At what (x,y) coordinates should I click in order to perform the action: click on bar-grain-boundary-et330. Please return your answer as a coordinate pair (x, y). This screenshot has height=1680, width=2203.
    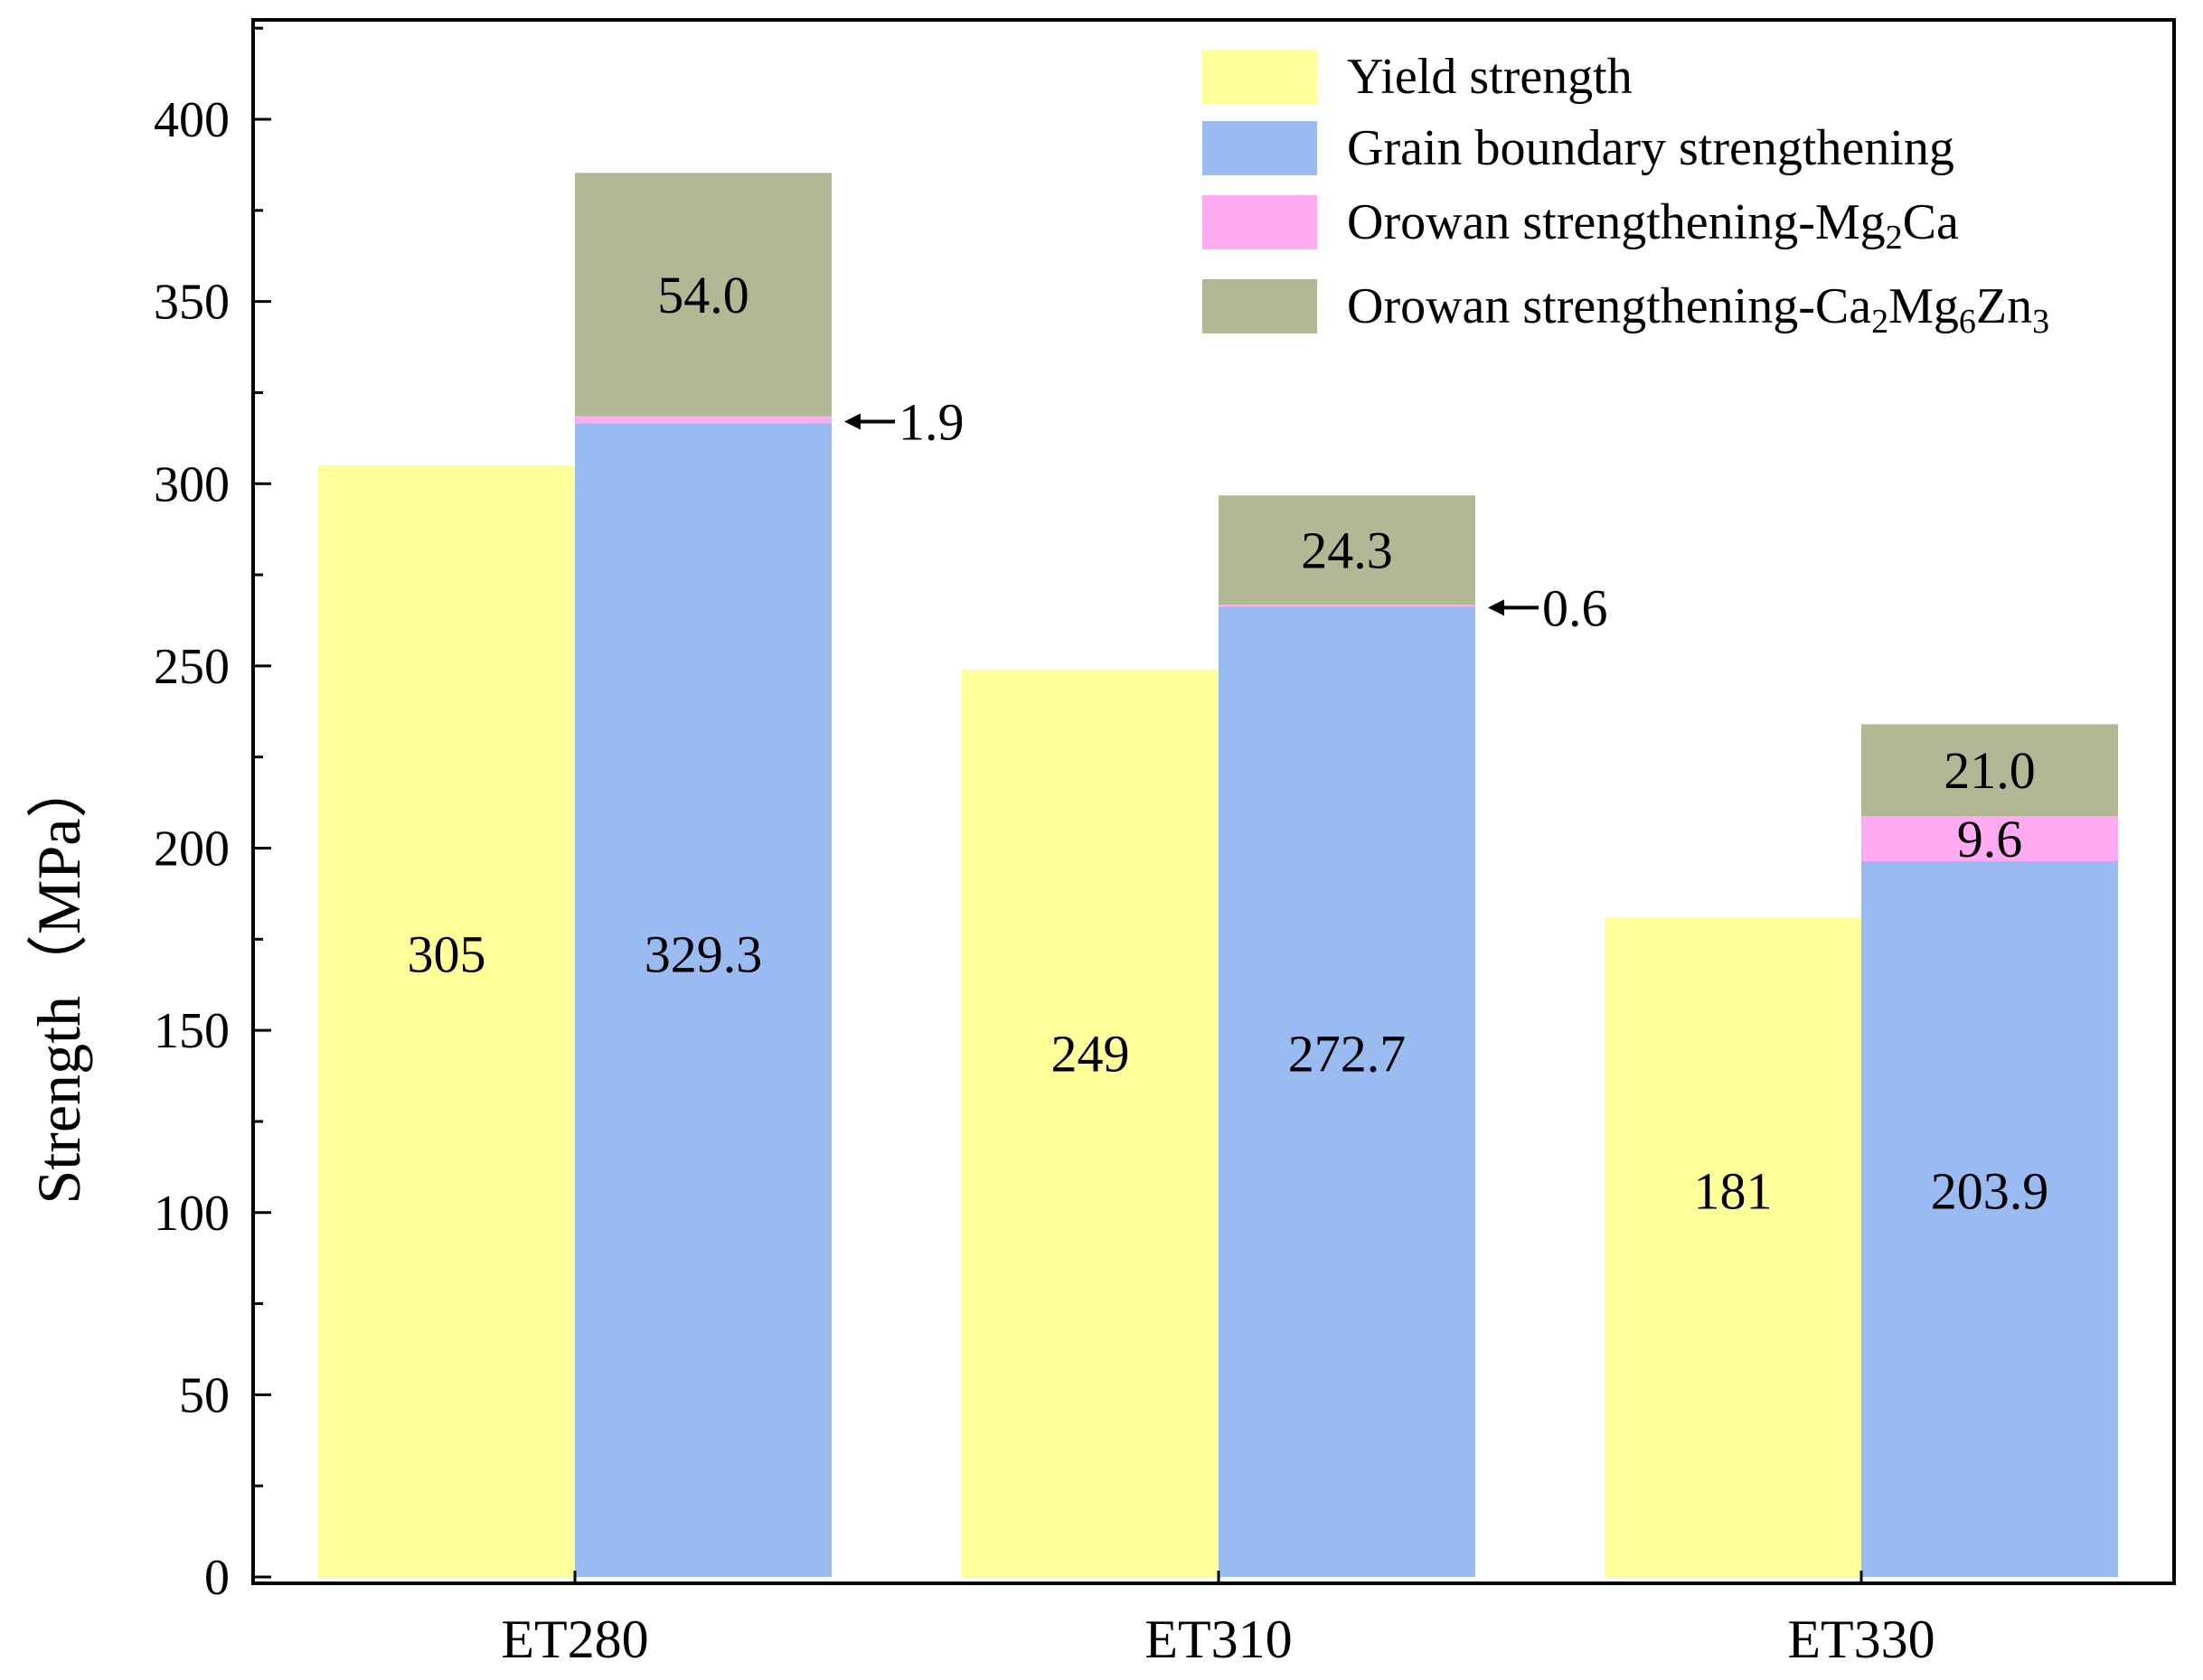
    Looking at the image, I should click on (1989, 1219).